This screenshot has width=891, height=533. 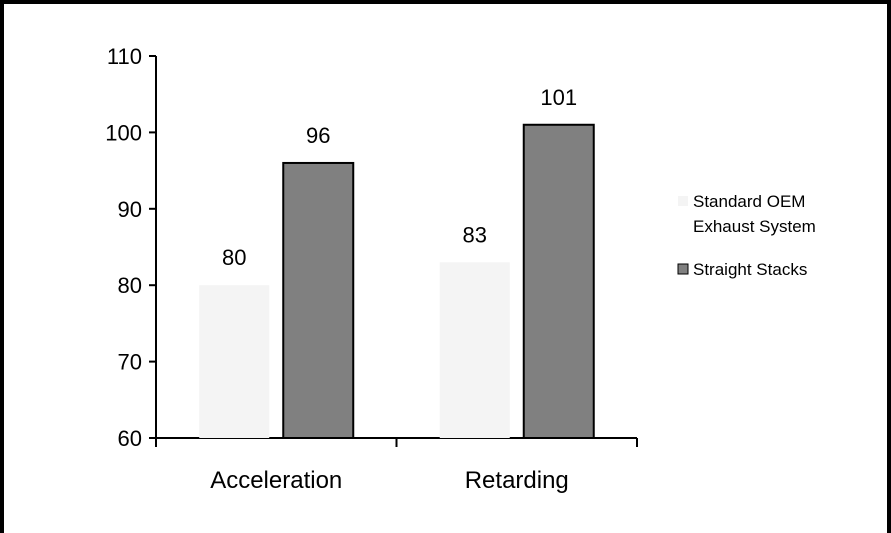 I want to click on data-label: 96, so click(x=318, y=135).